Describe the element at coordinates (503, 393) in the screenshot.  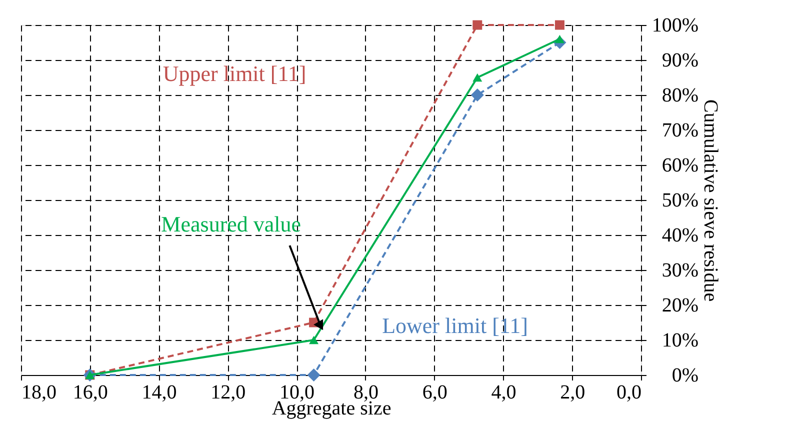
I see `x-tick-label: 4,0` at that location.